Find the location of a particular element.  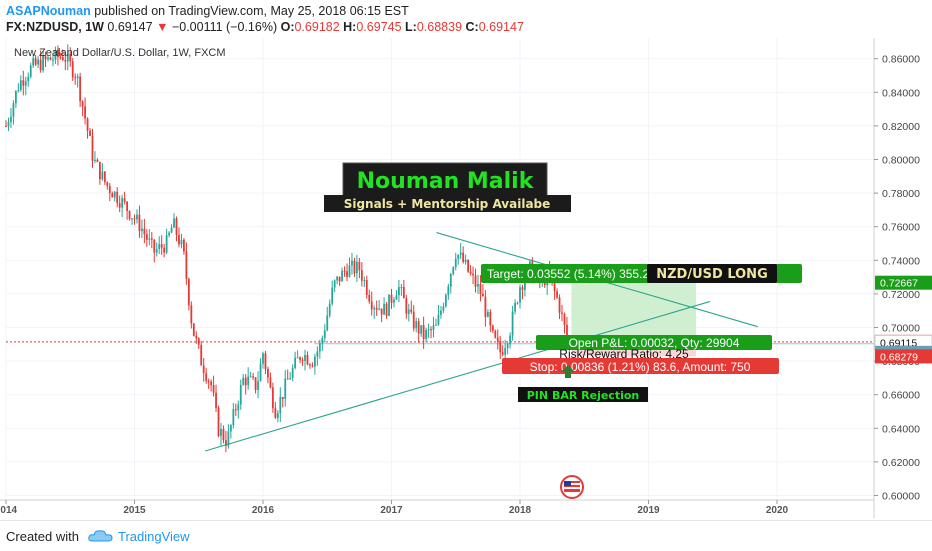

price-tick-label: 0.70000 is located at coordinates (901, 329).